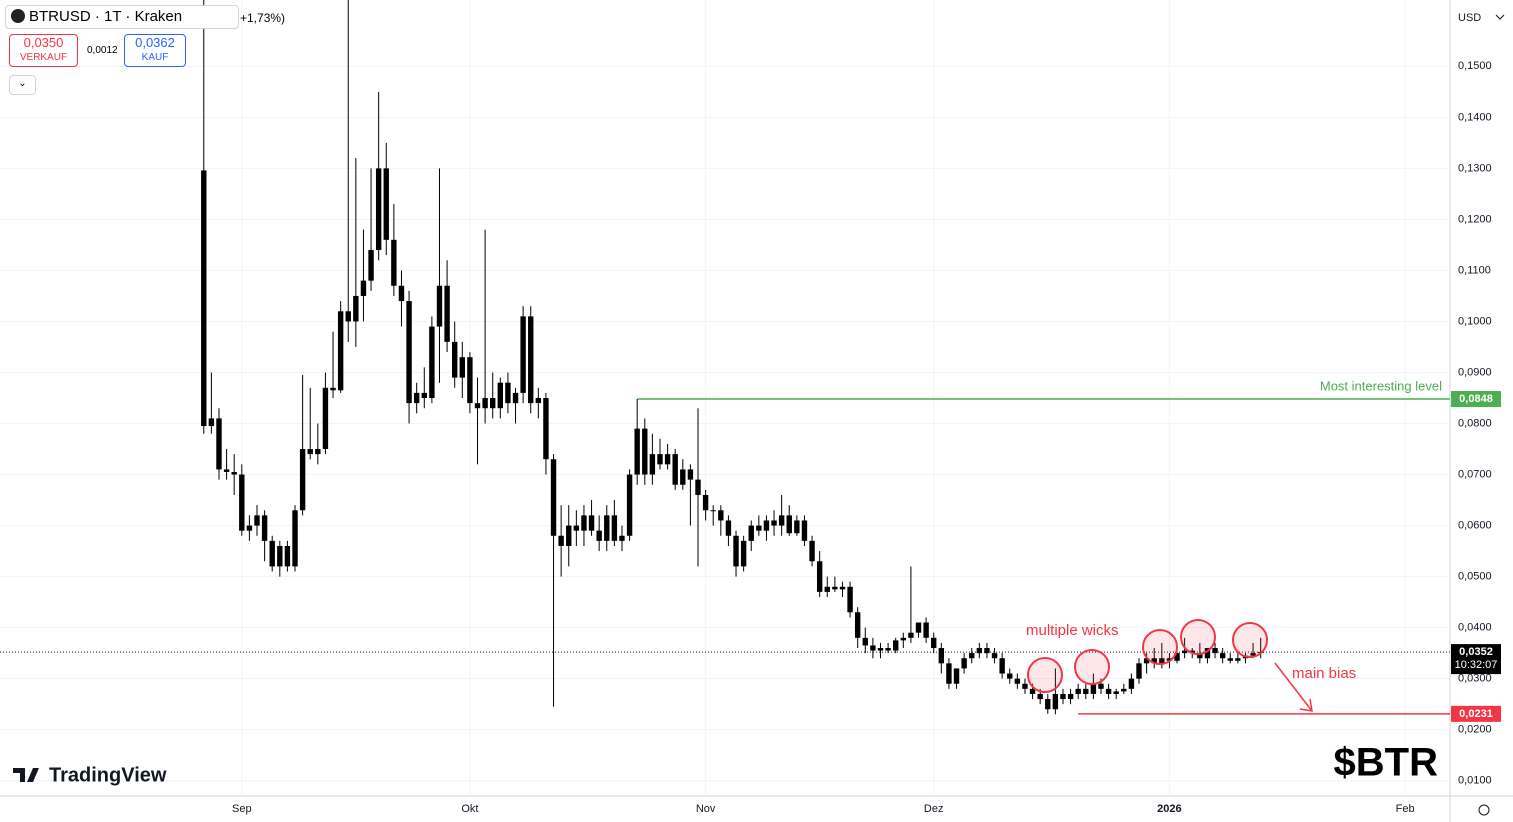  What do you see at coordinates (1475, 474) in the screenshot?
I see `y-tick-label: 0,0700` at bounding box center [1475, 474].